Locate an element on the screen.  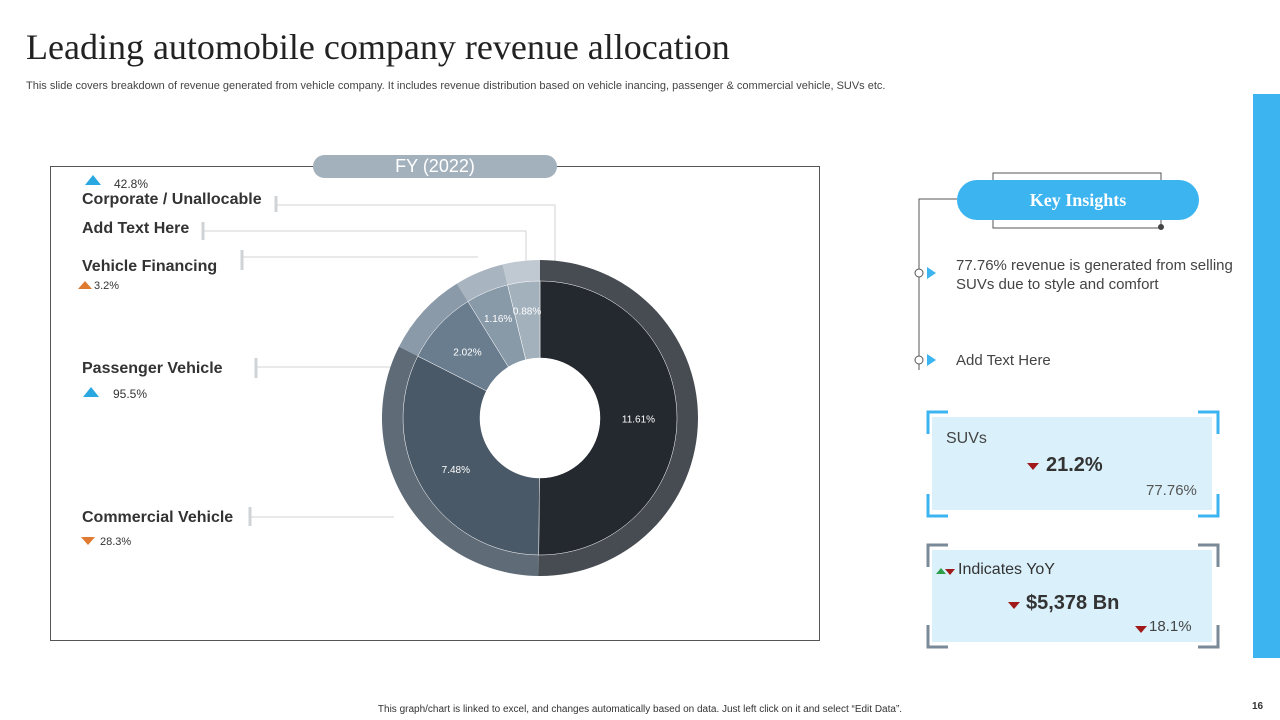
insight-2: Add Text Here is located at coordinates (1003, 360).